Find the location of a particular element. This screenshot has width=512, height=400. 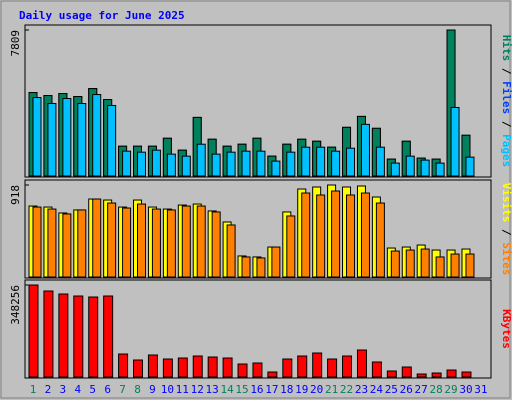

x-tick-label: 10 is located at coordinates (167, 389).